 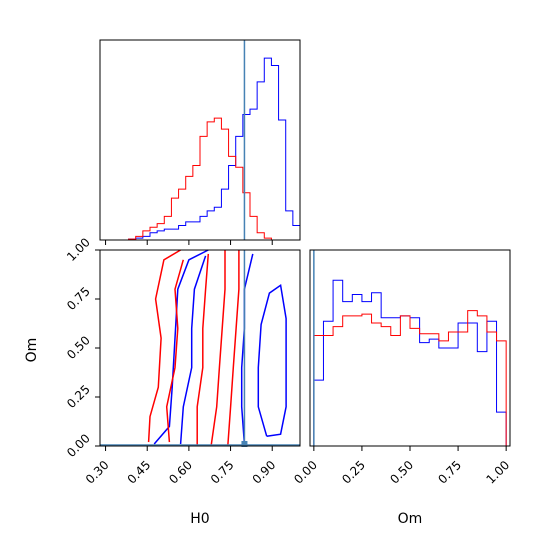 I want to click on x-axis-label-om: Om, so click(x=410, y=519).